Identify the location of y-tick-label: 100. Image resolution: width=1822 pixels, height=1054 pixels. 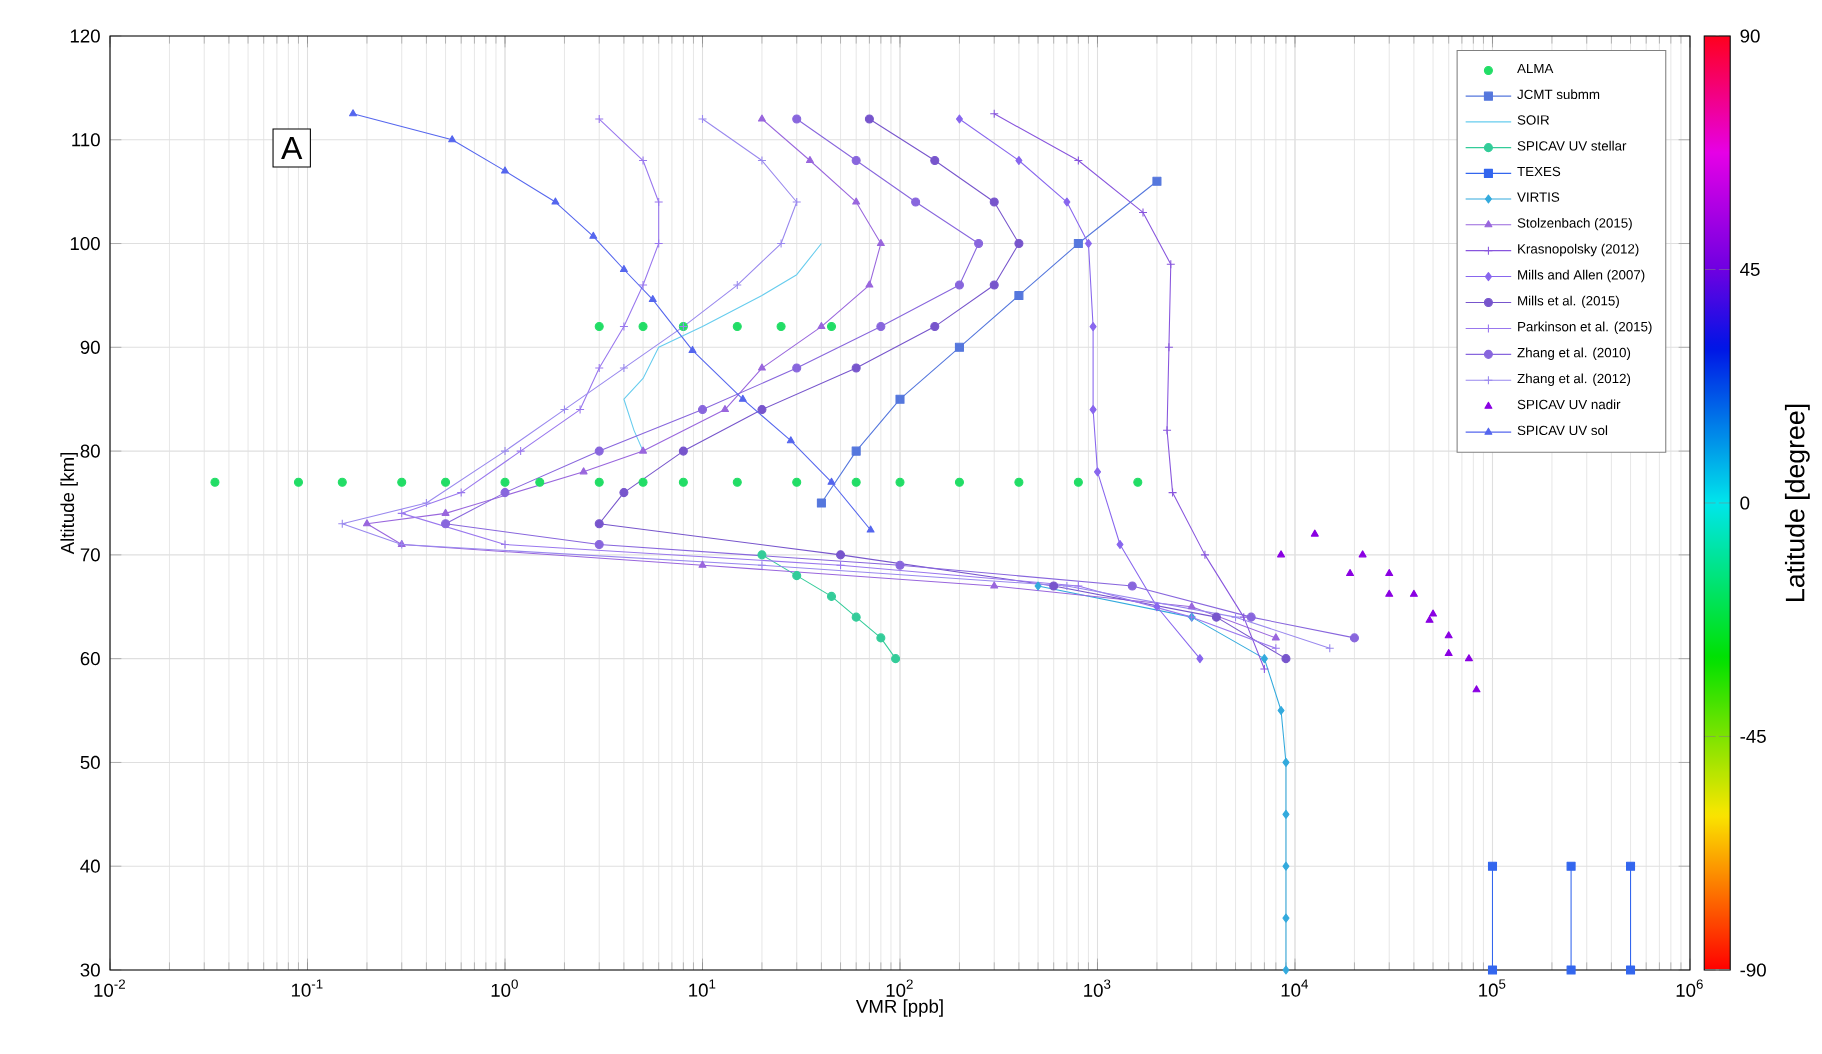
(85, 243).